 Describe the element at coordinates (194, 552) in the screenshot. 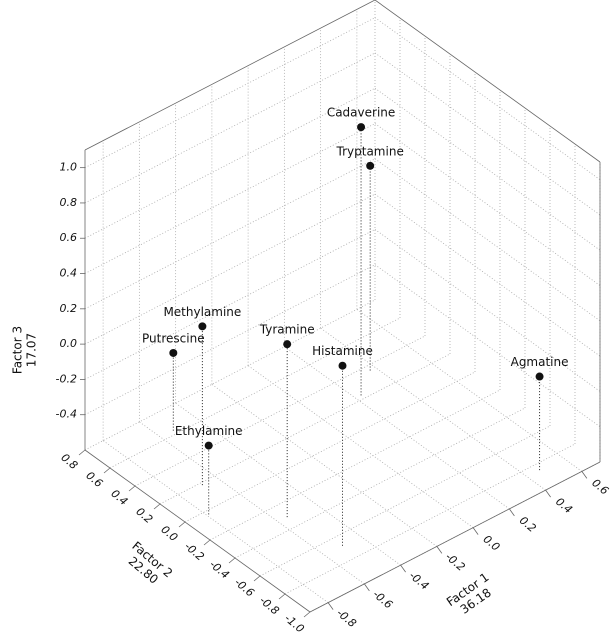

I see `y-tick-label: -0.2` at that location.